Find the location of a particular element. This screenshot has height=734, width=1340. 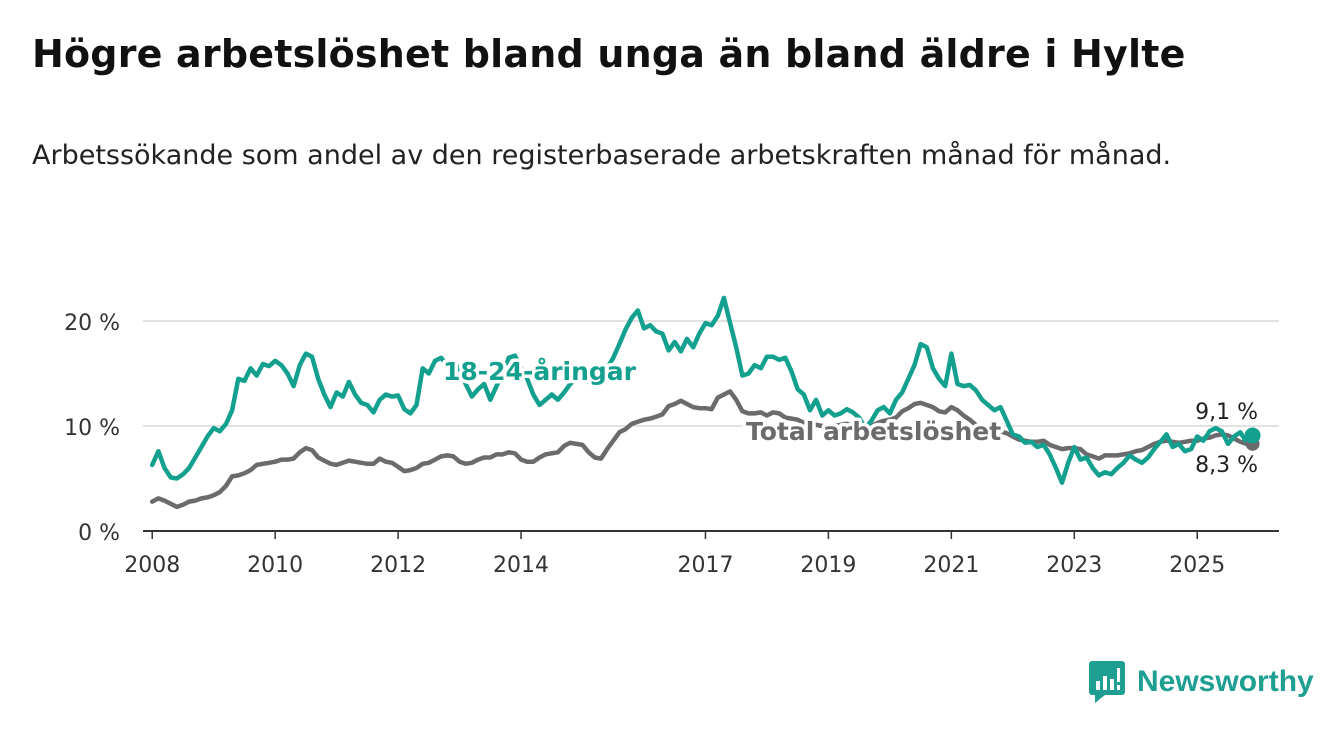

end-label-total: 8,3 % is located at coordinates (1226, 465).